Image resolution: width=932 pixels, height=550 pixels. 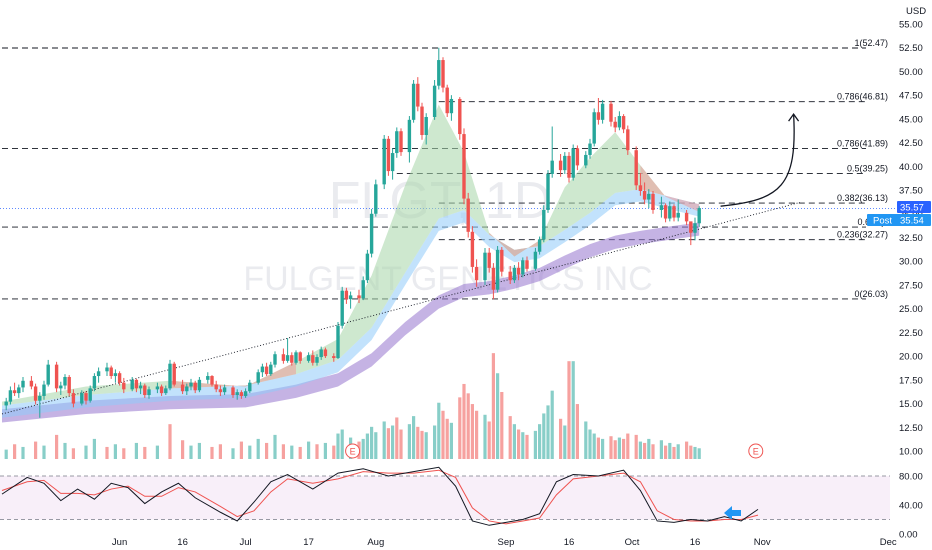 What do you see at coordinates (912, 208) in the screenshot?
I see `price-badge-value: 35.57` at bounding box center [912, 208].